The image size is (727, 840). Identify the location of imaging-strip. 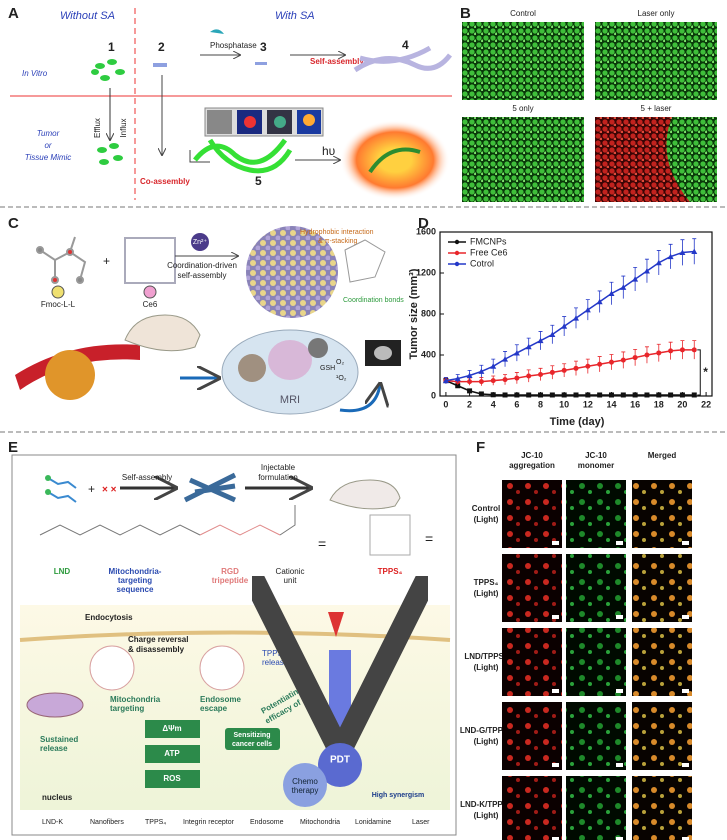
(264, 122).